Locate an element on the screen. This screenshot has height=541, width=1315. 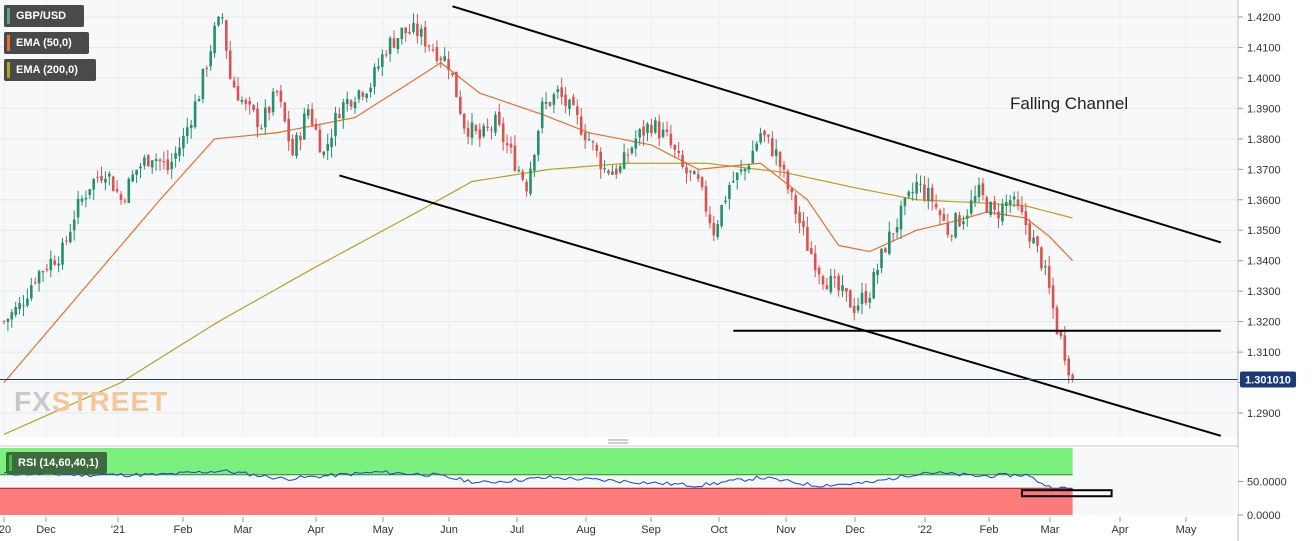
ema50-swatch is located at coordinates (8, 43).